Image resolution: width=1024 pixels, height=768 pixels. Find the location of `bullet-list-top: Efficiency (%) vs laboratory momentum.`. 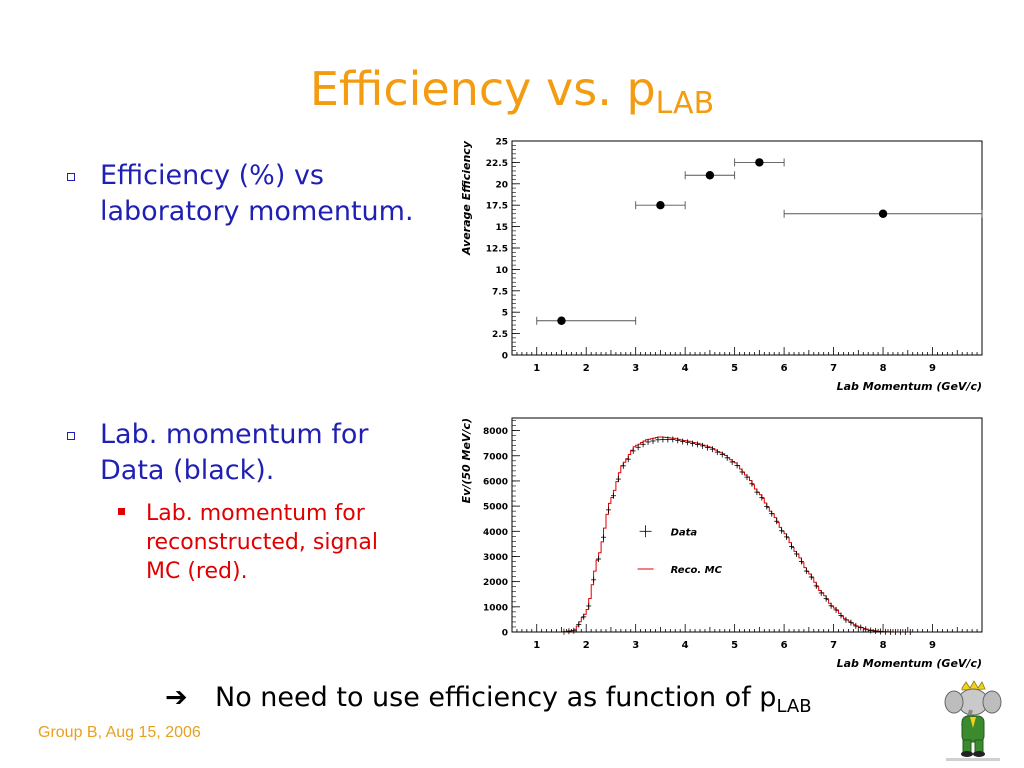

bullet-list-top: Efficiency (%) vs laboratory momentum. is located at coordinates (256, 194).